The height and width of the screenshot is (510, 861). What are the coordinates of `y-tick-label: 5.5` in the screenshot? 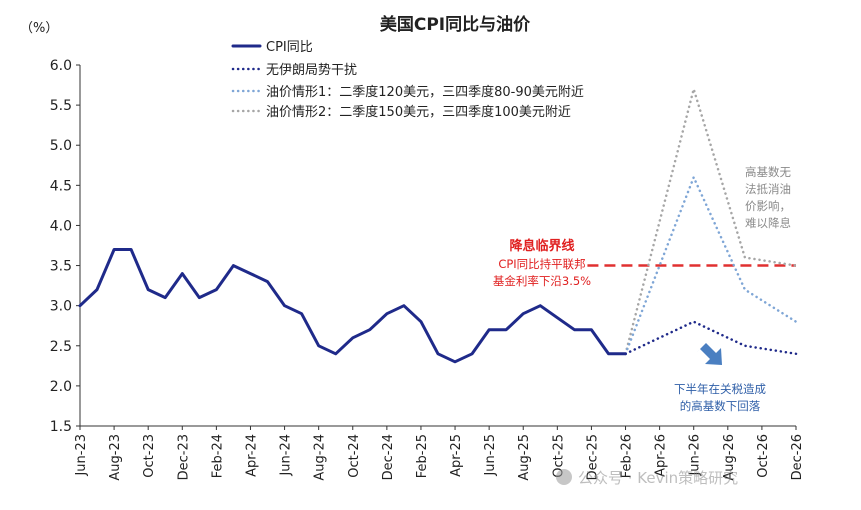 It's located at (61, 106).